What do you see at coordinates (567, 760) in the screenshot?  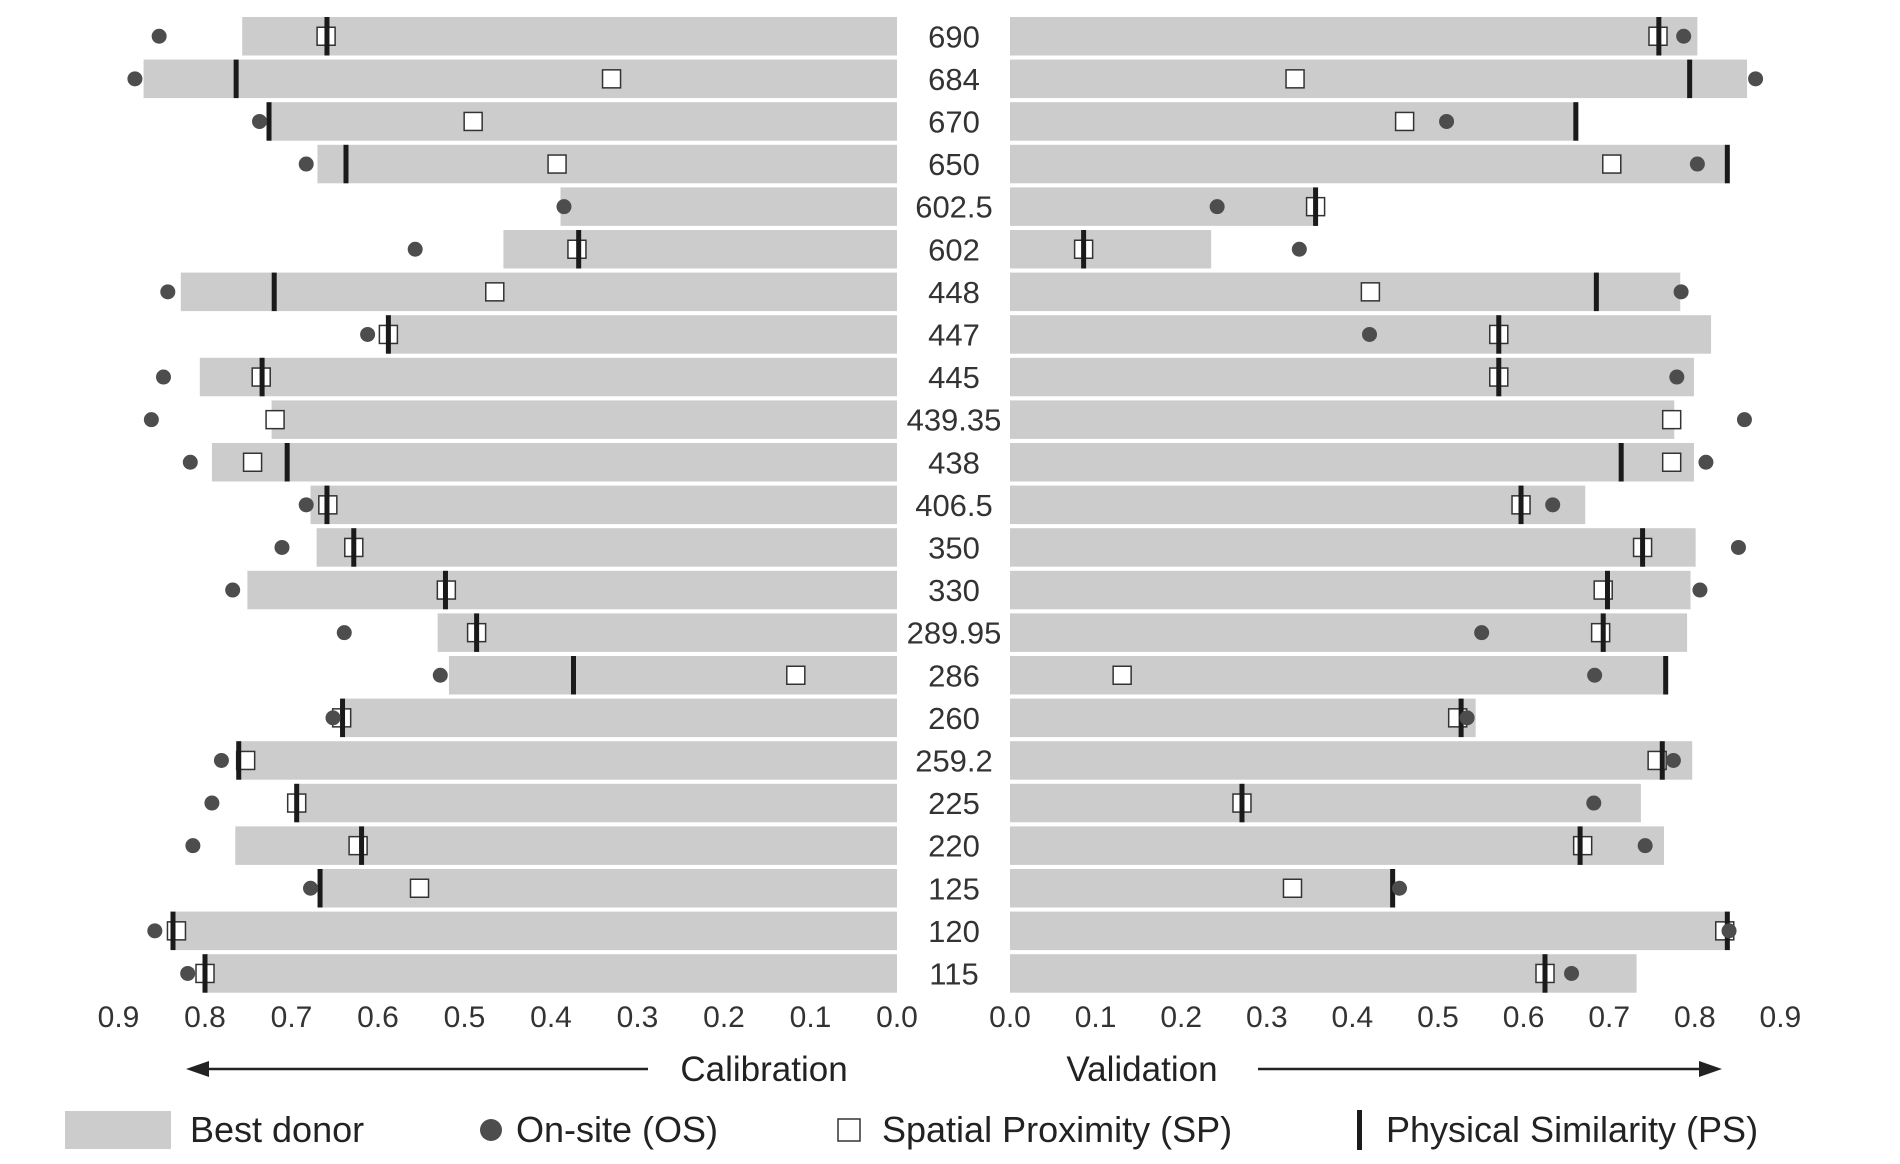 I see `calibration-bar-259.2` at bounding box center [567, 760].